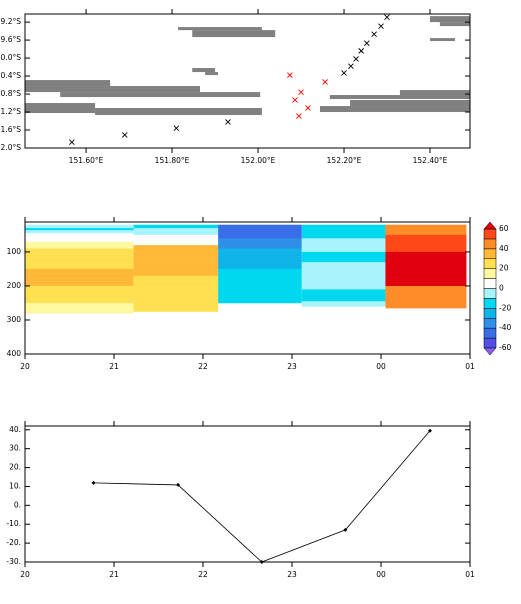 This screenshot has height=604, width=521. What do you see at coordinates (15, 485) in the screenshot?
I see `y-tick-label: 10.` at bounding box center [15, 485].